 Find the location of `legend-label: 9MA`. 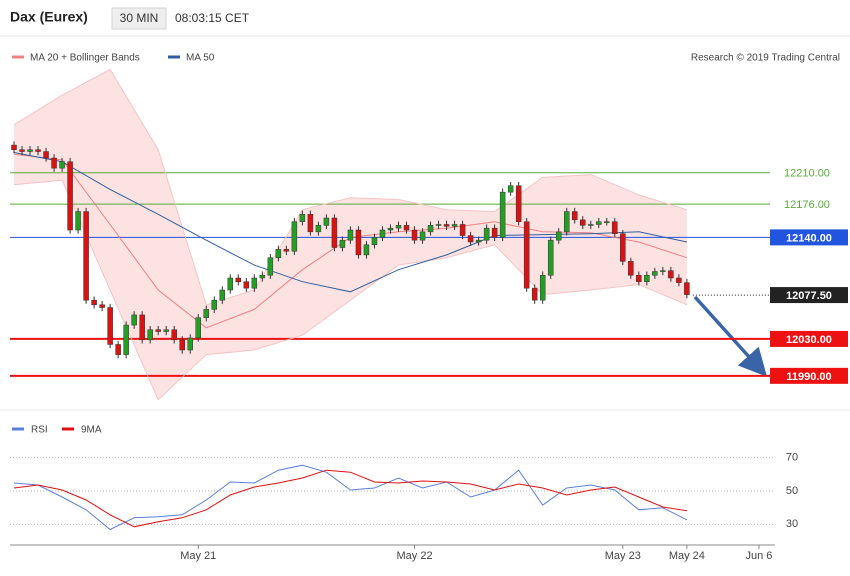

legend-label: 9MA is located at coordinates (91, 430).